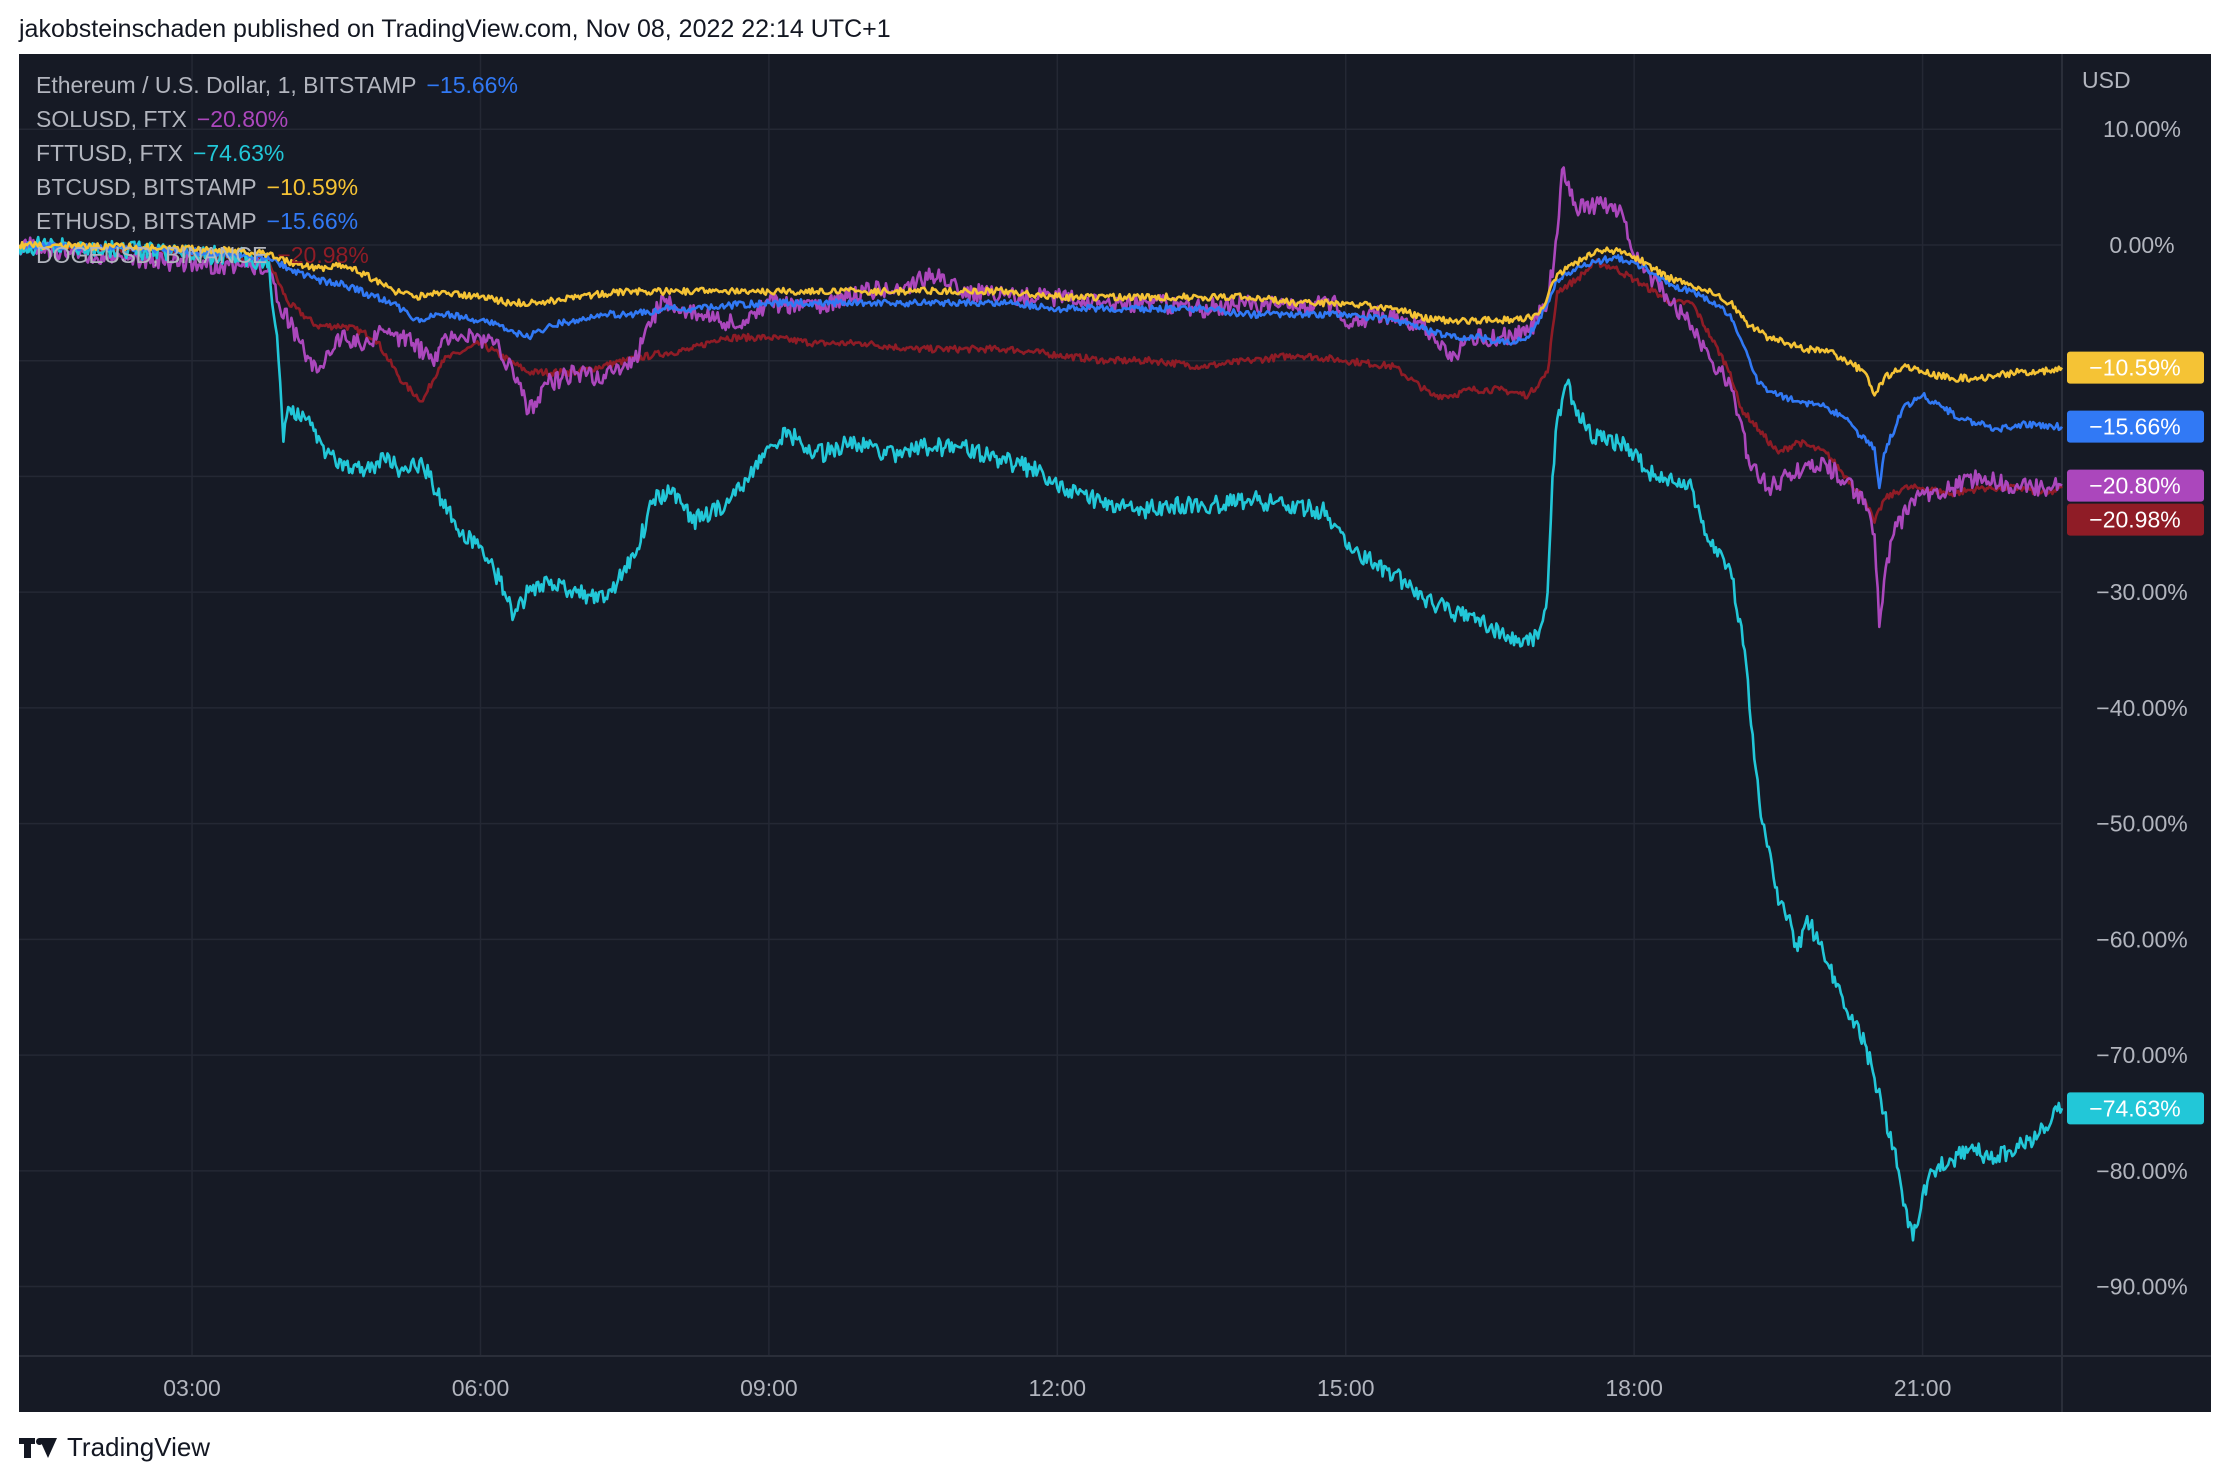  Describe the element at coordinates (2141, 1055) in the screenshot. I see `y-tick-label: −70.00%` at that location.